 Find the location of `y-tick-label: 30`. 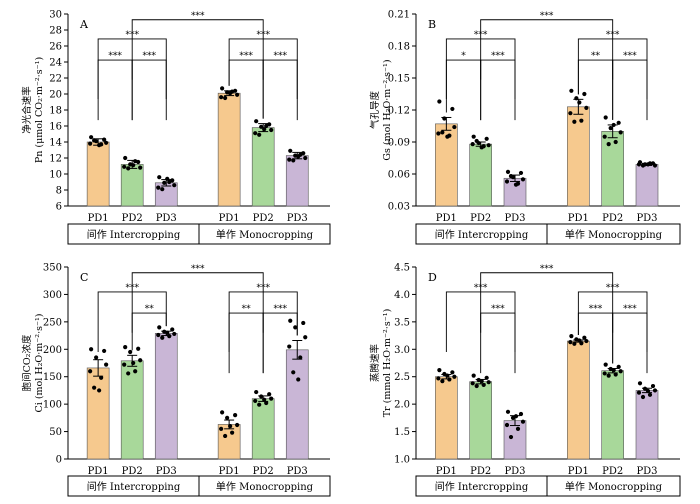

y-tick-label: 30 is located at coordinates (55, 15).